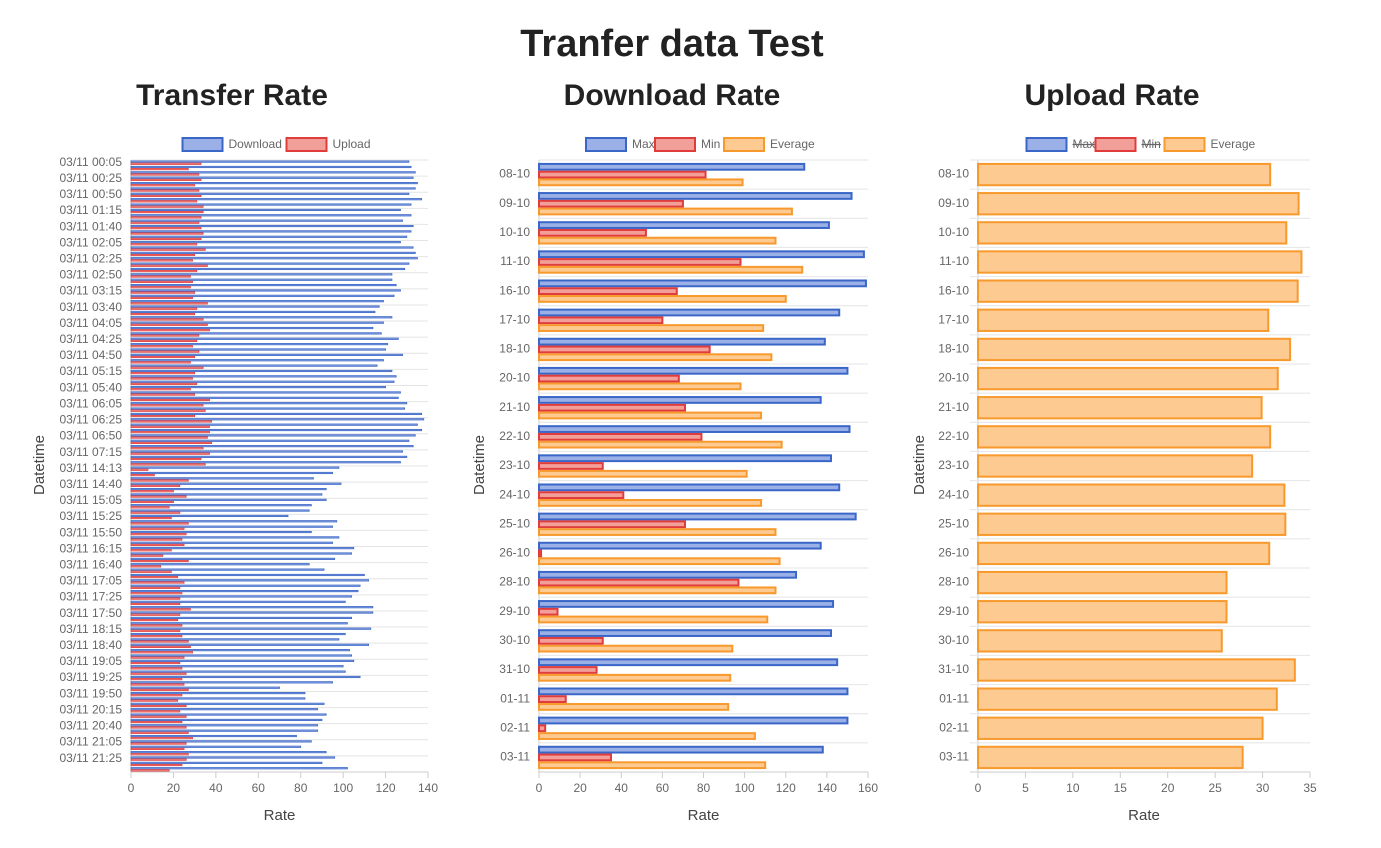 This screenshot has width=1381, height=848. What do you see at coordinates (90, 258) in the screenshot?
I see `y-tick-label: 03/11 02:25` at bounding box center [90, 258].